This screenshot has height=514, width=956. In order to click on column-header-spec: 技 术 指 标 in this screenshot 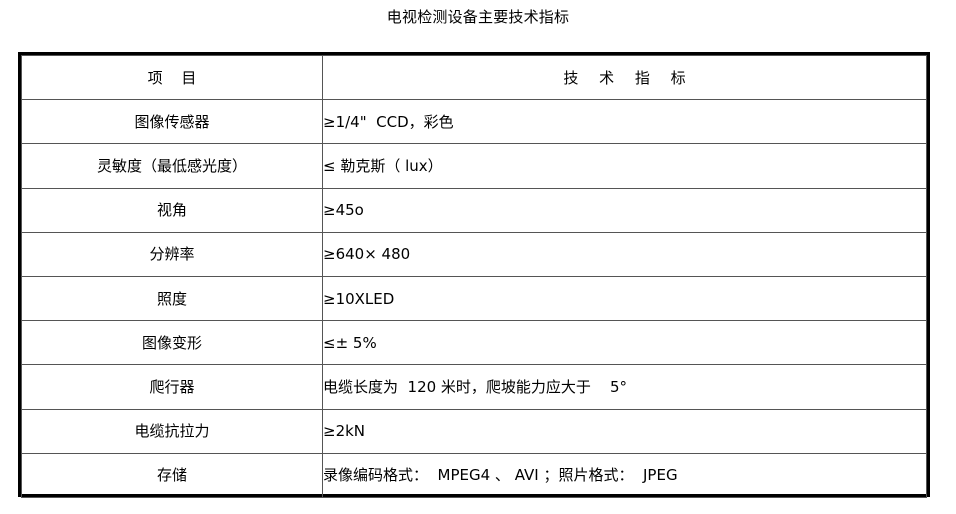, I will do `click(624, 77)`.